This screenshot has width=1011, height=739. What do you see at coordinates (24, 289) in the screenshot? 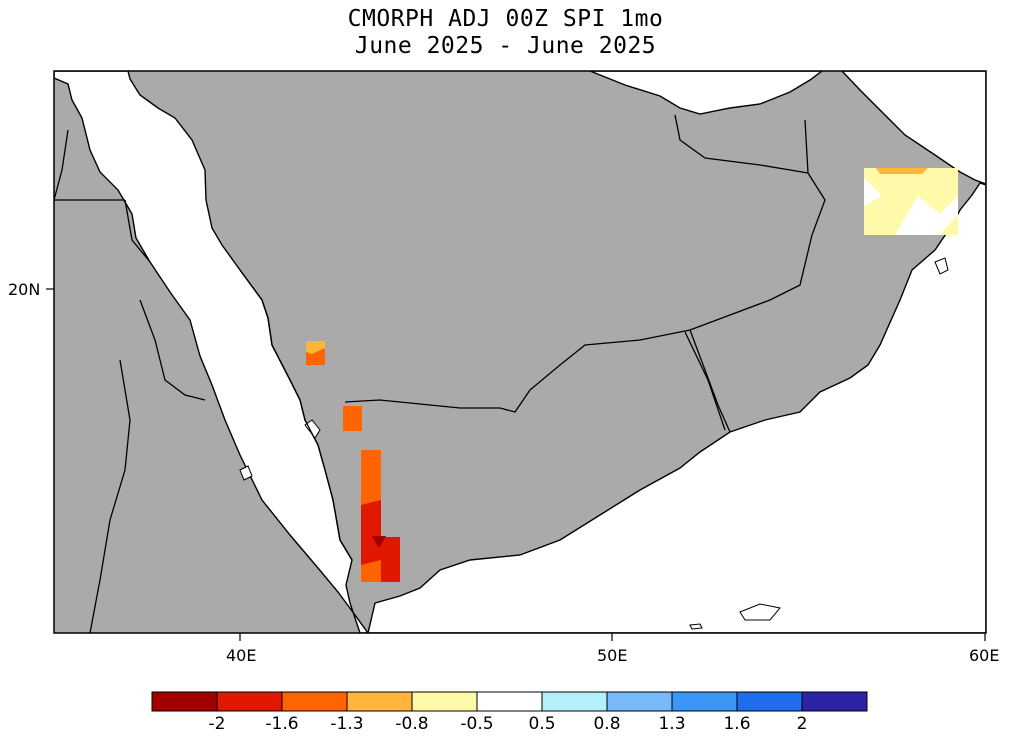
I see `lat-label-20n: 20N` at bounding box center [24, 289].